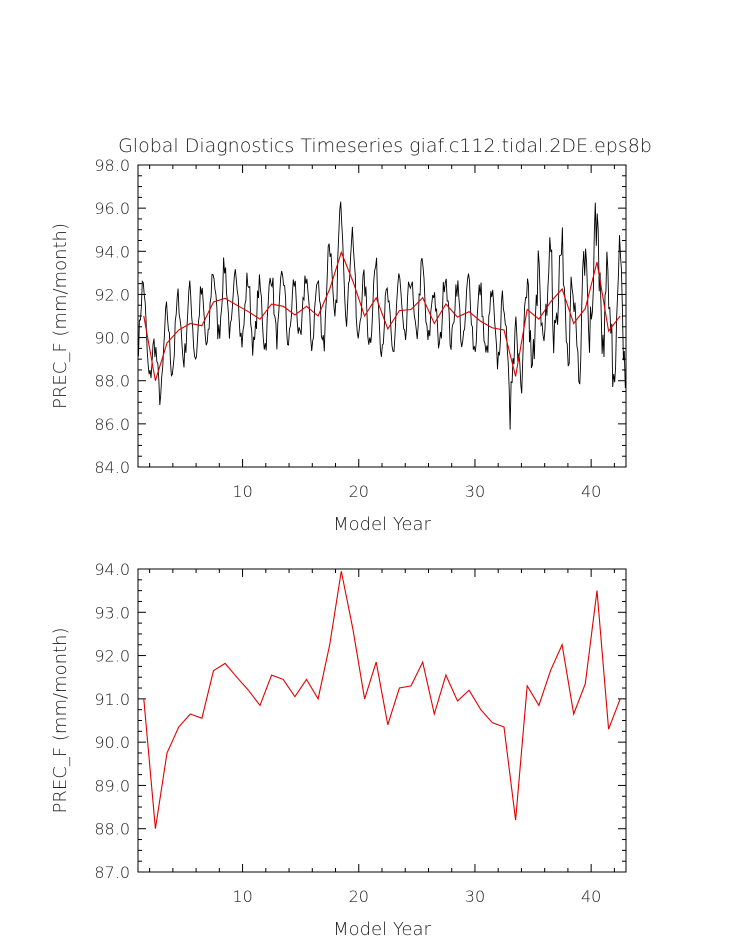  I want to click on annual-mean-line, so click(382, 315).